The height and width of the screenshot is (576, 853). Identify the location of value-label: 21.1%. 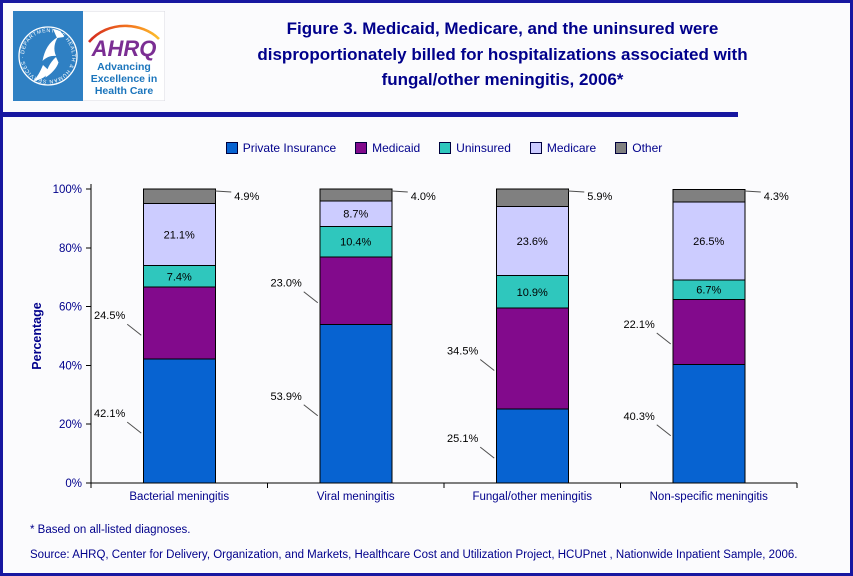
(179, 235).